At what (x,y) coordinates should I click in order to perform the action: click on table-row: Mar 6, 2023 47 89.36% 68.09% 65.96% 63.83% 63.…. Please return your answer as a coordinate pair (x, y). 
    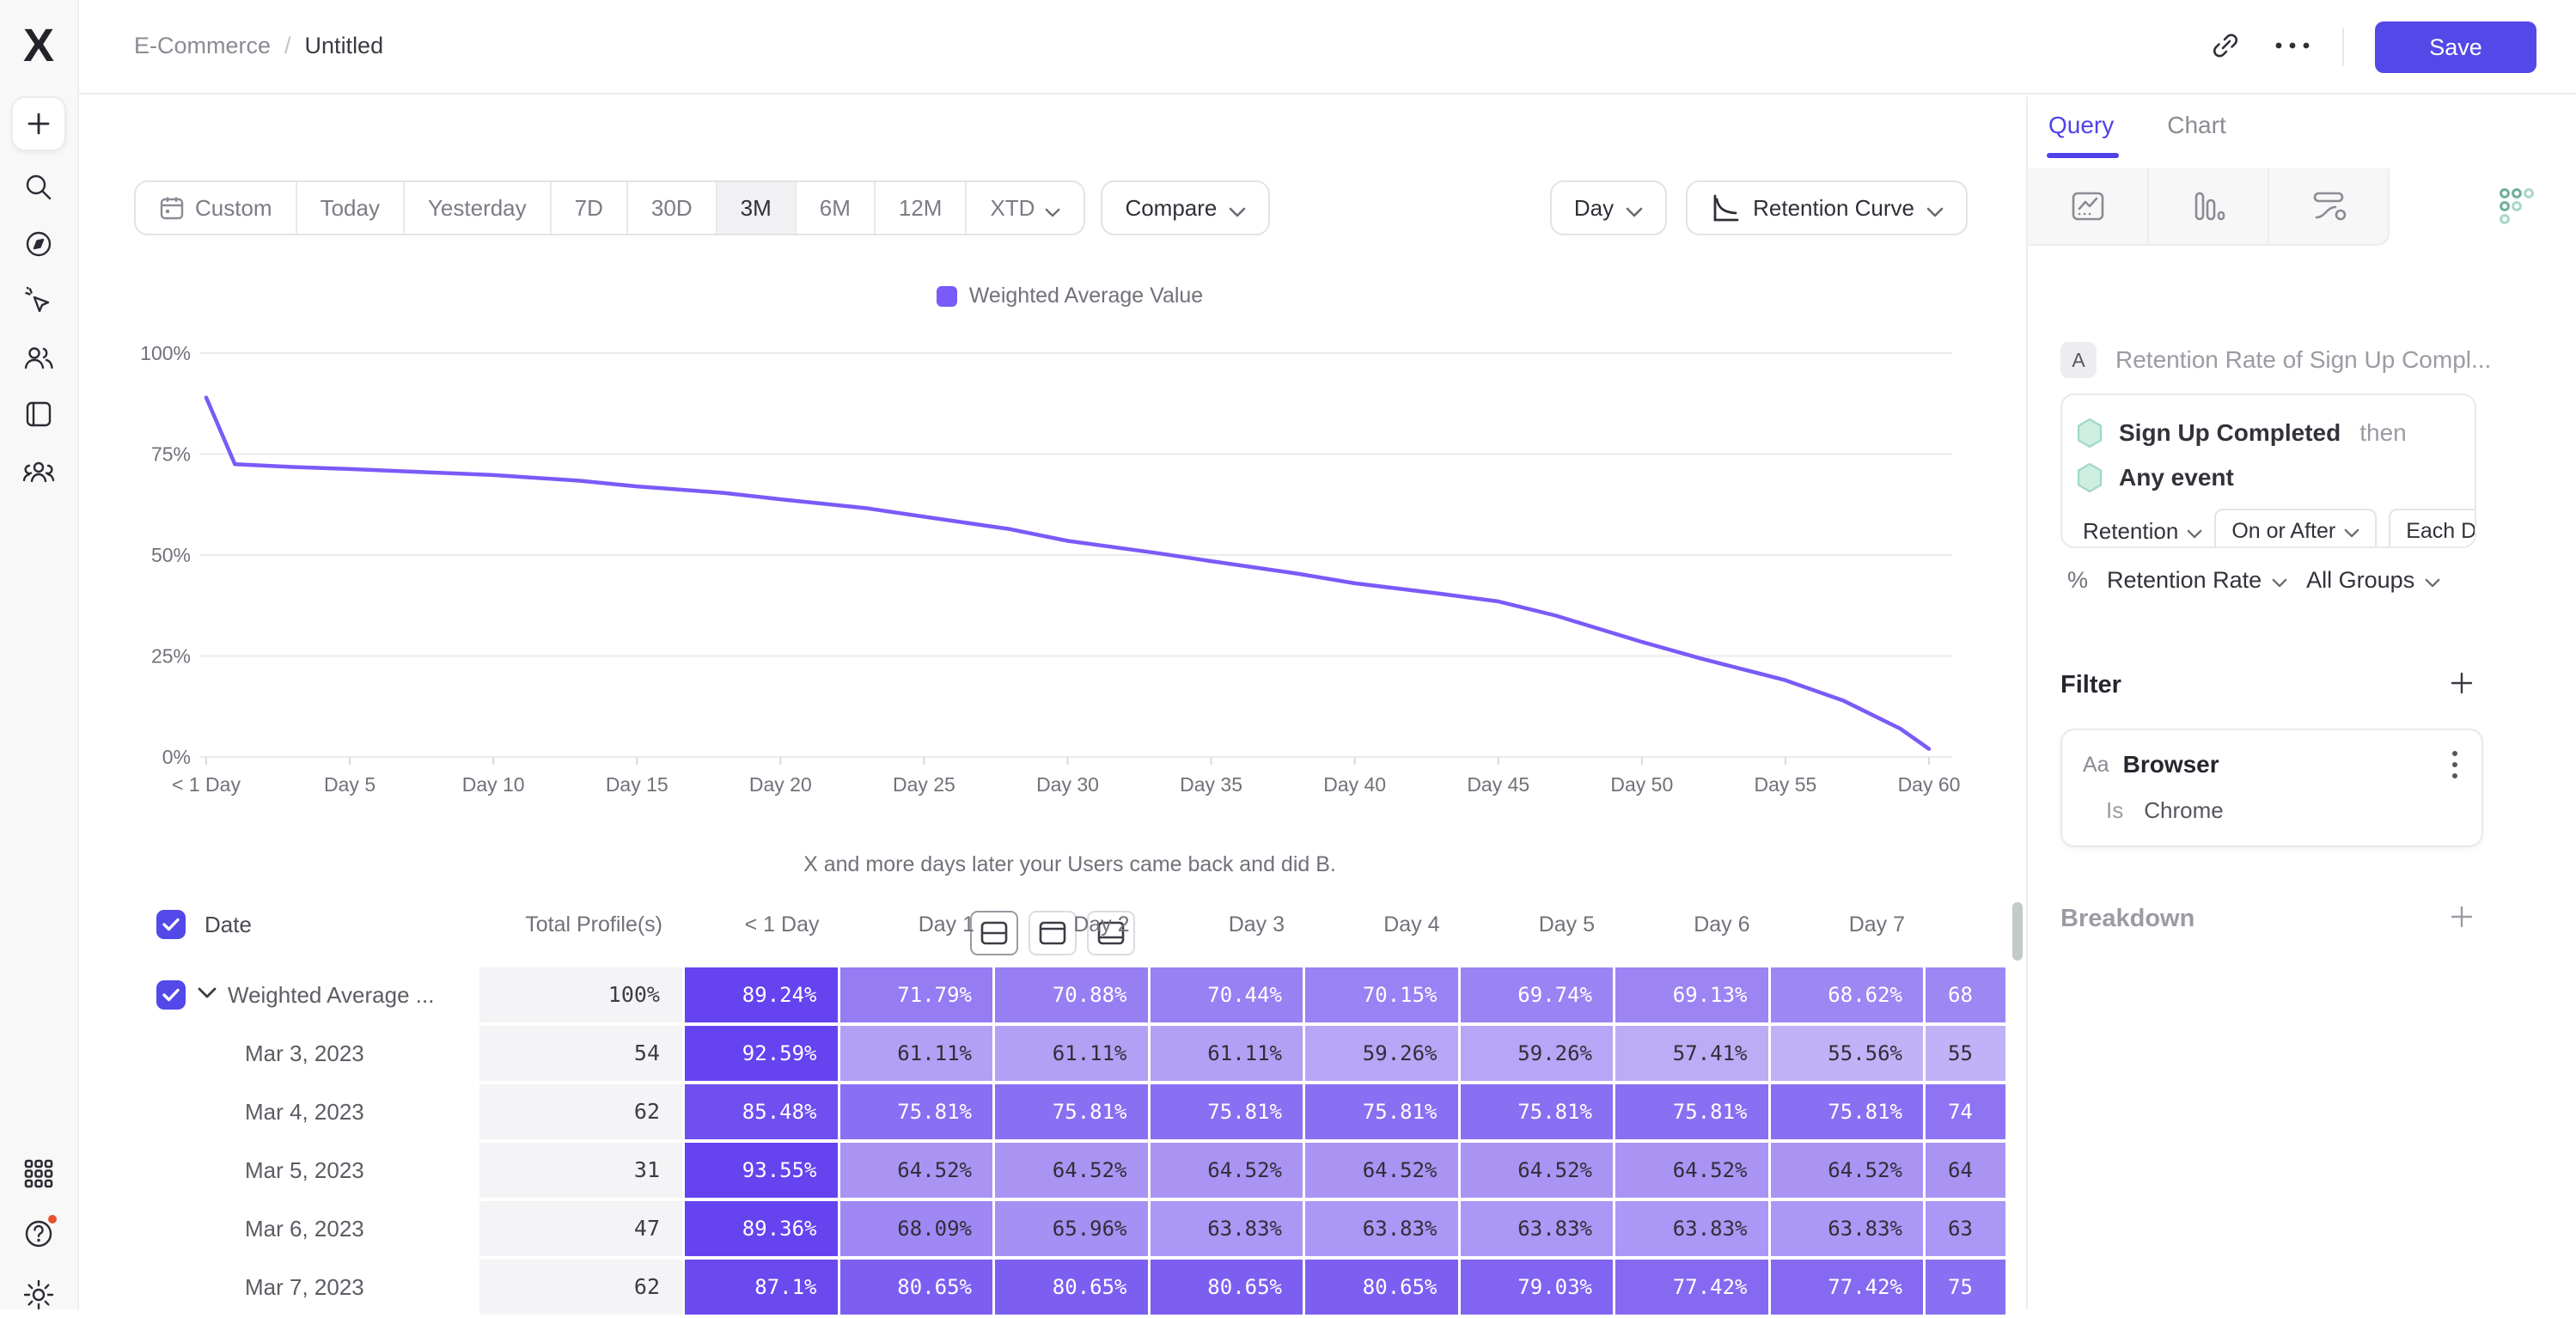
    Looking at the image, I should click on (1074, 1228).